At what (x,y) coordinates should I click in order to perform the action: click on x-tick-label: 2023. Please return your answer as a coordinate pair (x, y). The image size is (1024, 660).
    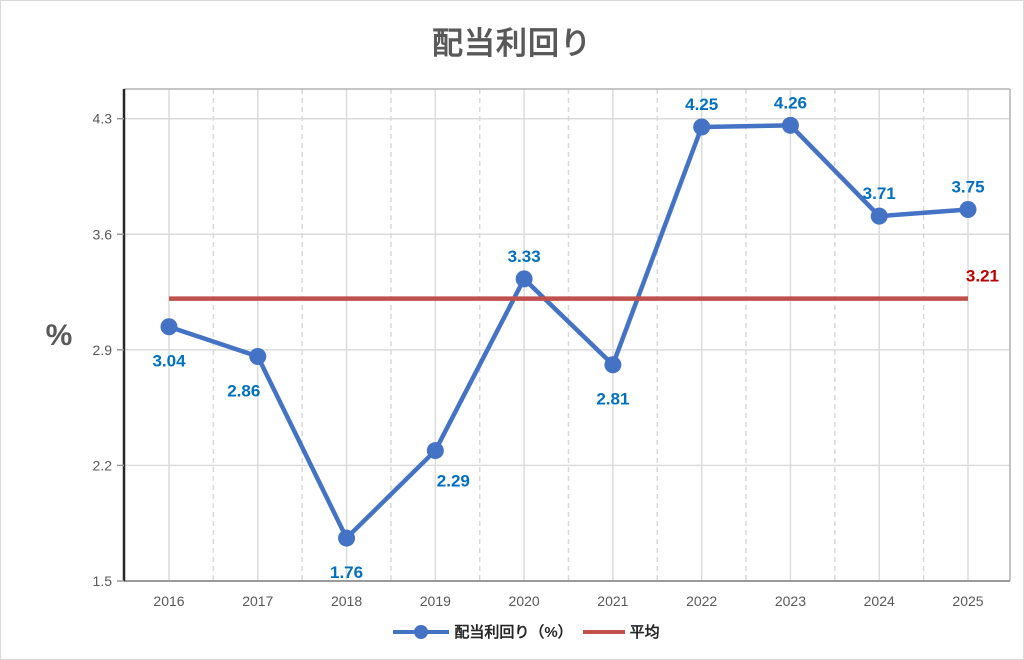
    Looking at the image, I should click on (790, 601).